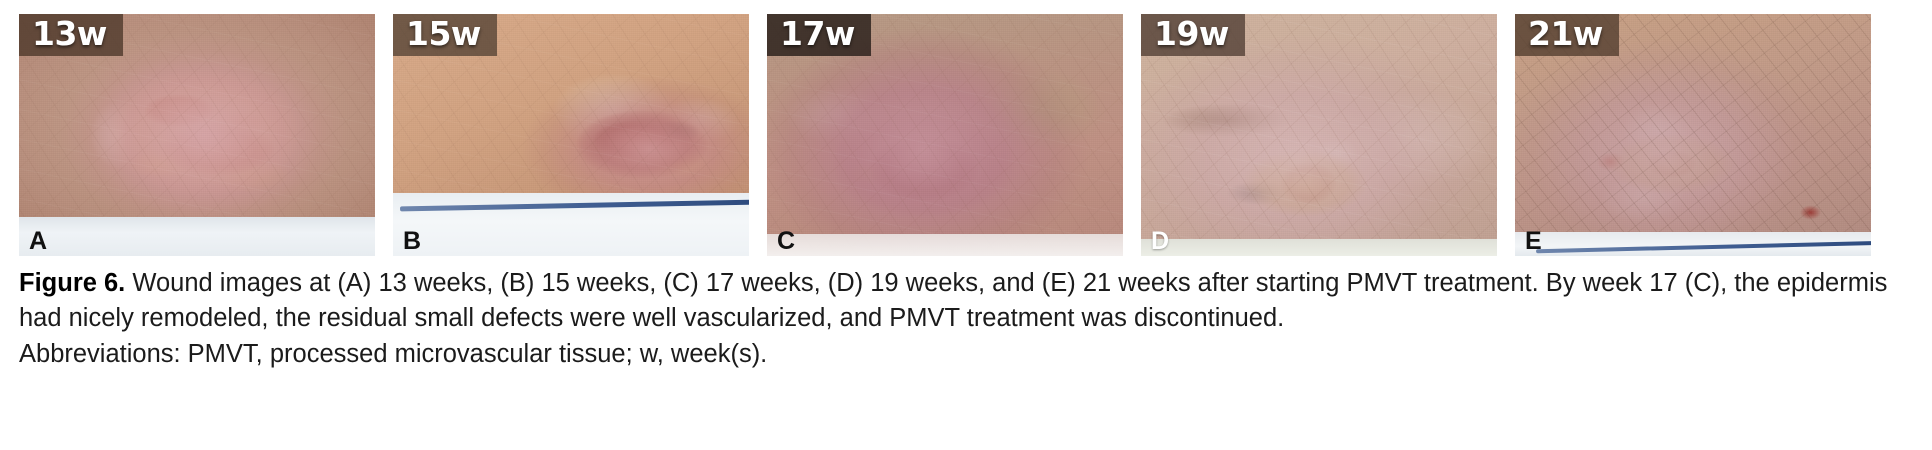 This screenshot has height=450, width=1932. What do you see at coordinates (38, 241) in the screenshot?
I see `panel-letter-a: A` at bounding box center [38, 241].